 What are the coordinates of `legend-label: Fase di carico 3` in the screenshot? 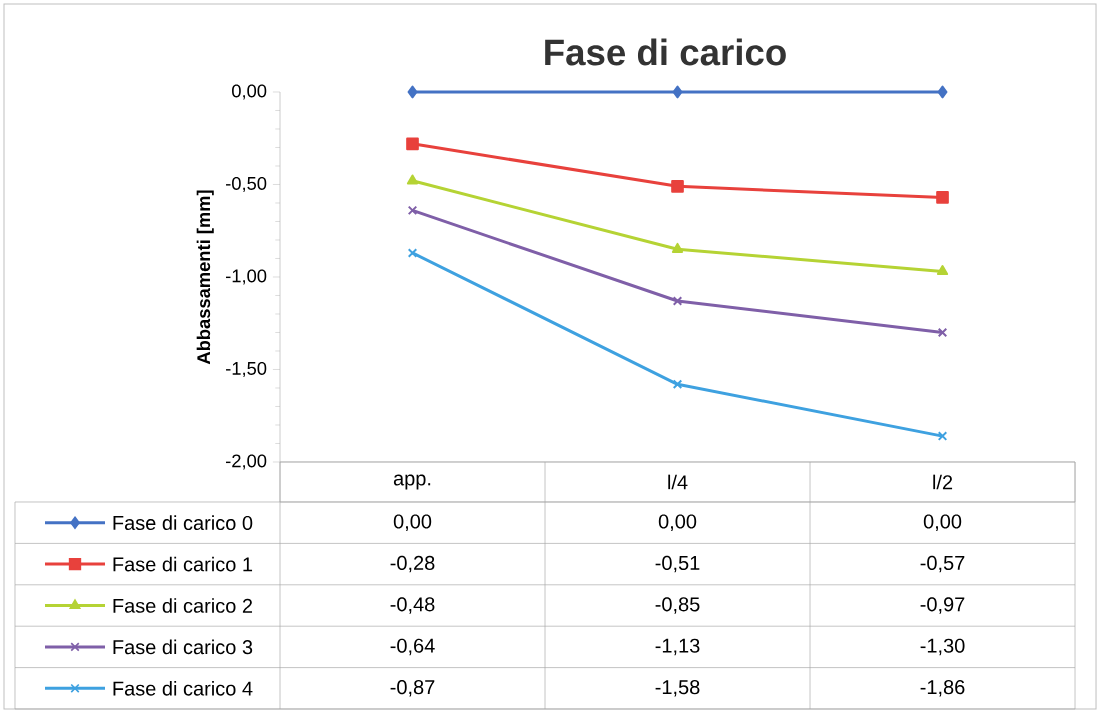 It's located at (183, 647).